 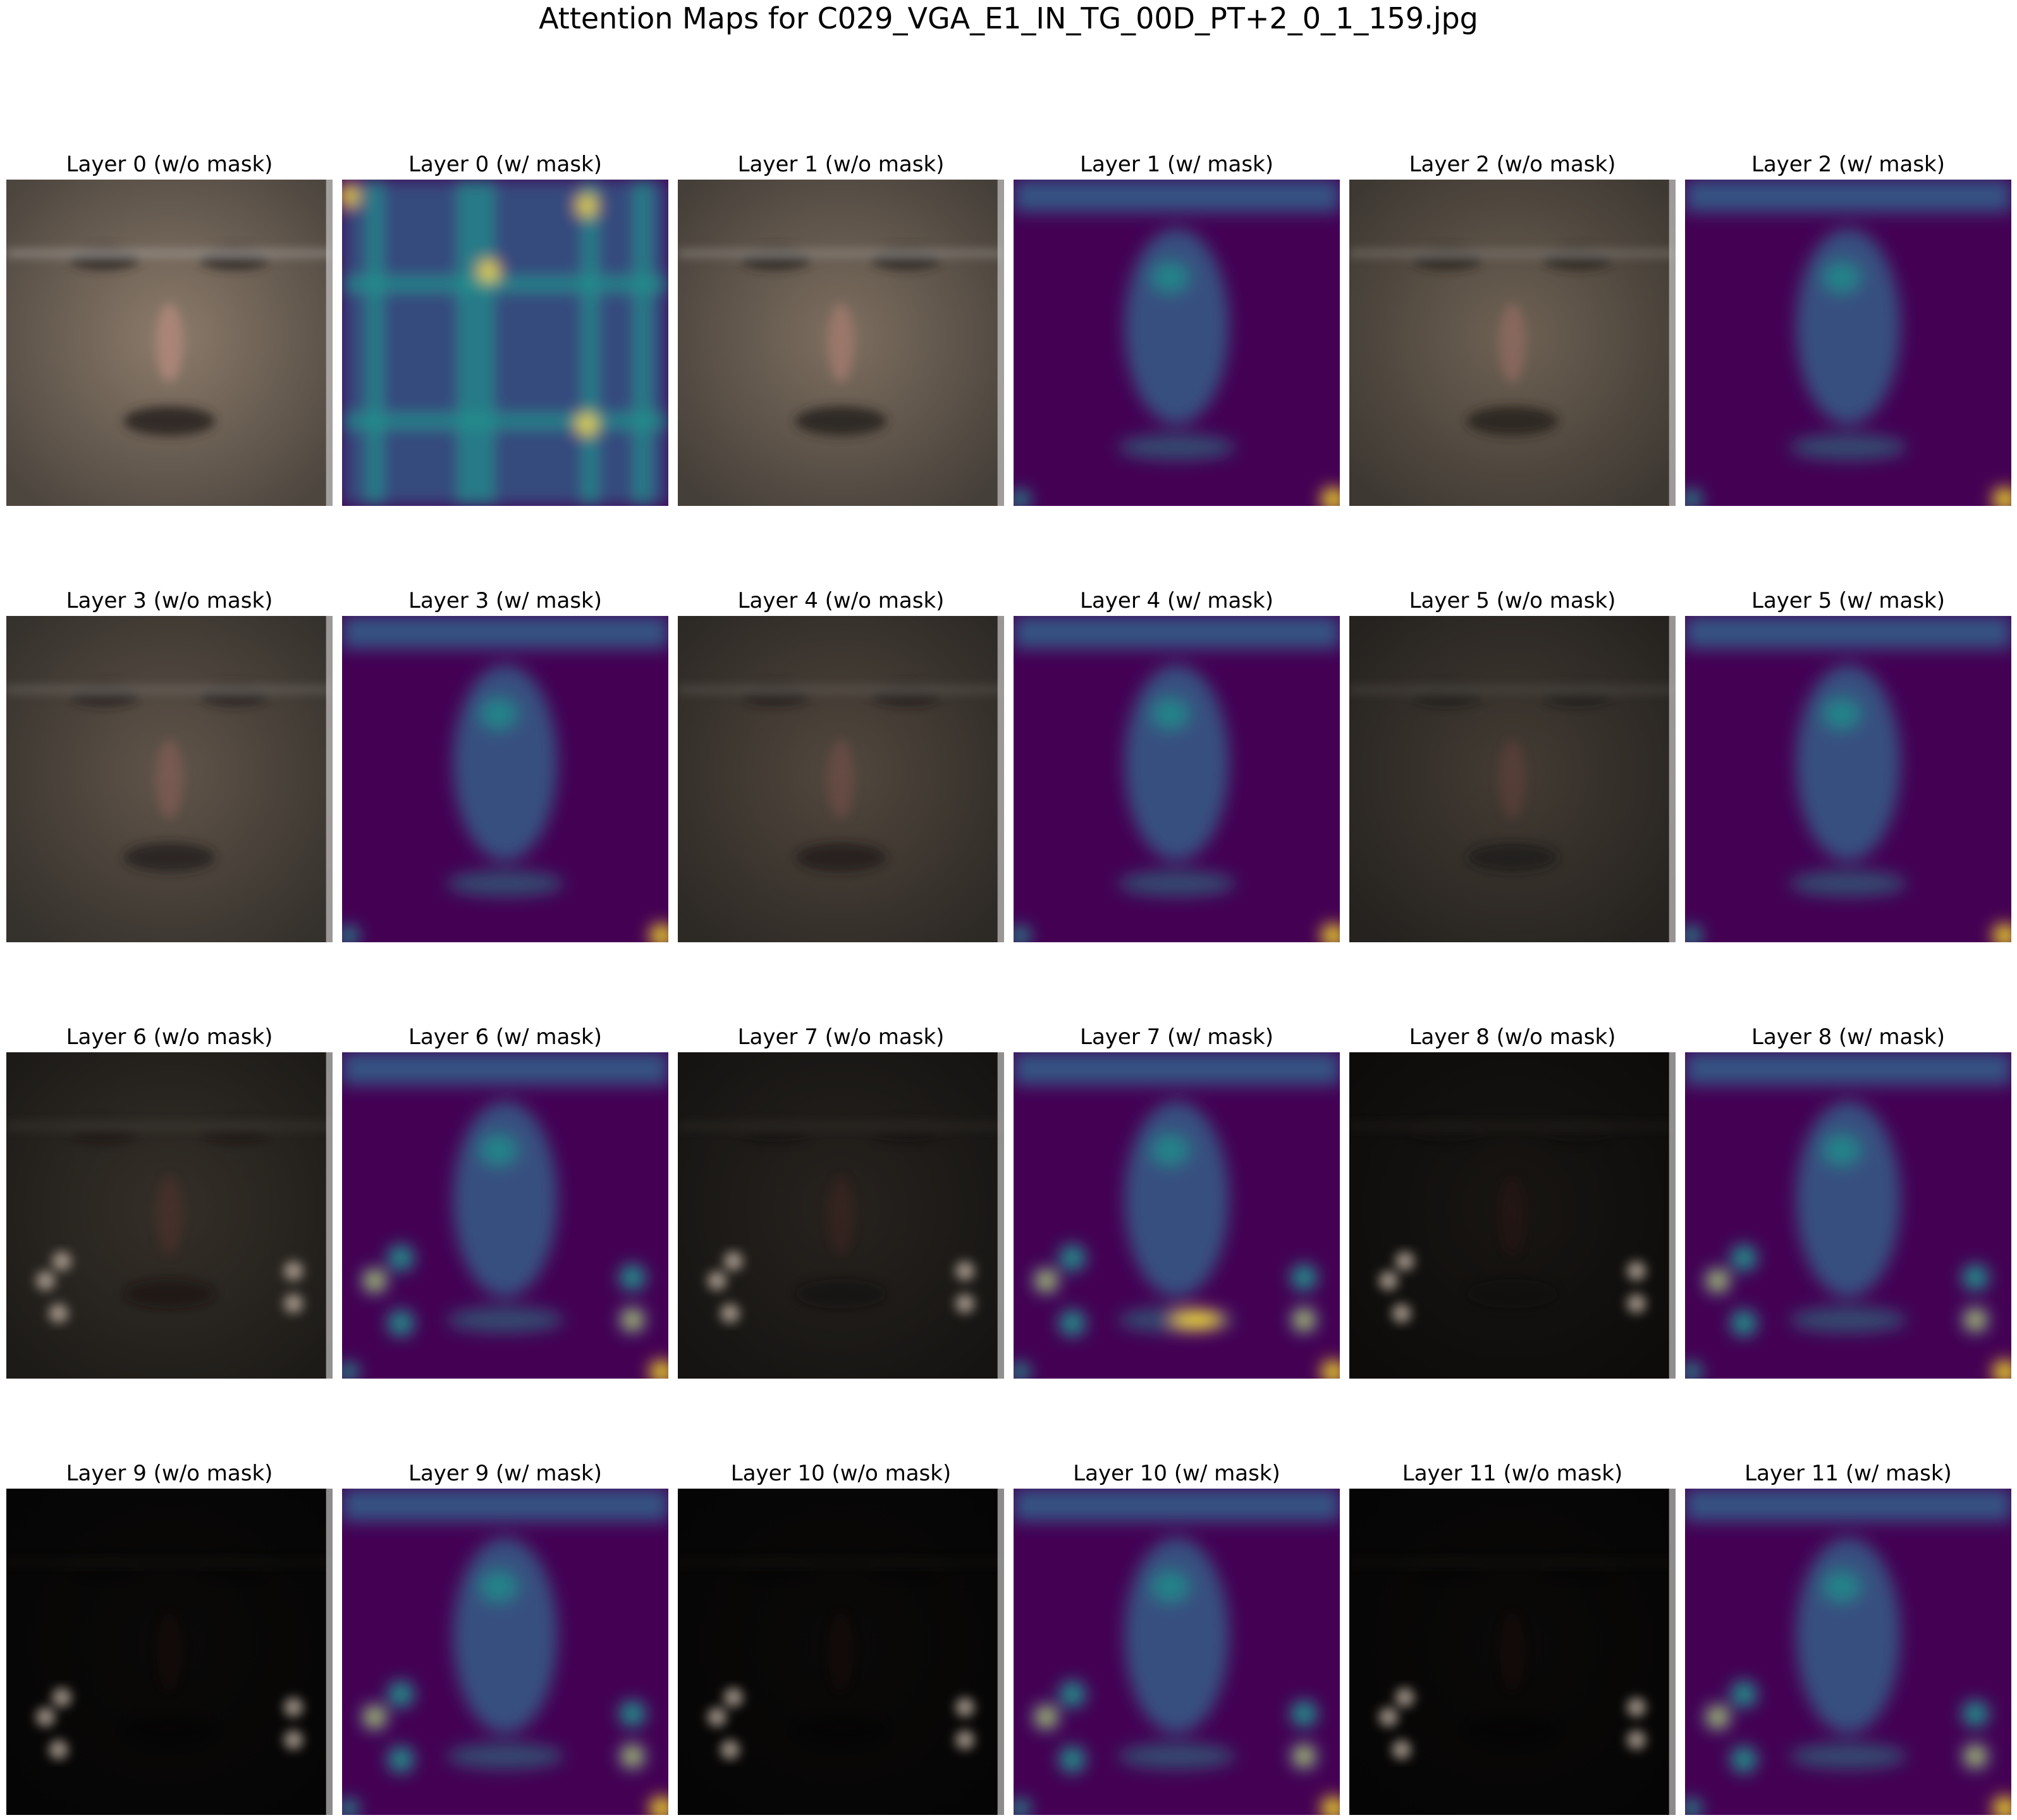 I want to click on panel-title: Layer 10 (w/ mask), so click(x=1176, y=1473).